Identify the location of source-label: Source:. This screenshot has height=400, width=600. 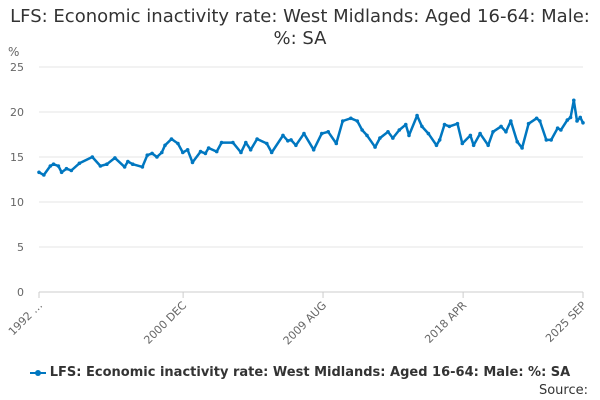
(563, 390).